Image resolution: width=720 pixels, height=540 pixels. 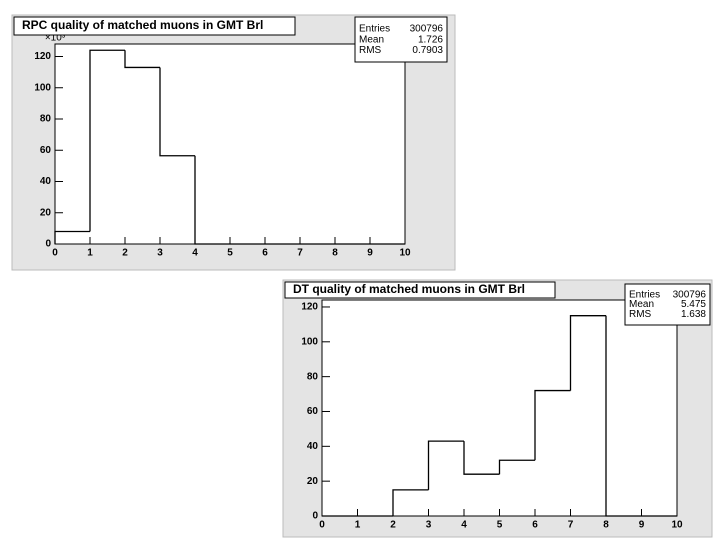 I want to click on chart-title: DT quality of matched muons in GMT Brl, so click(x=409, y=289).